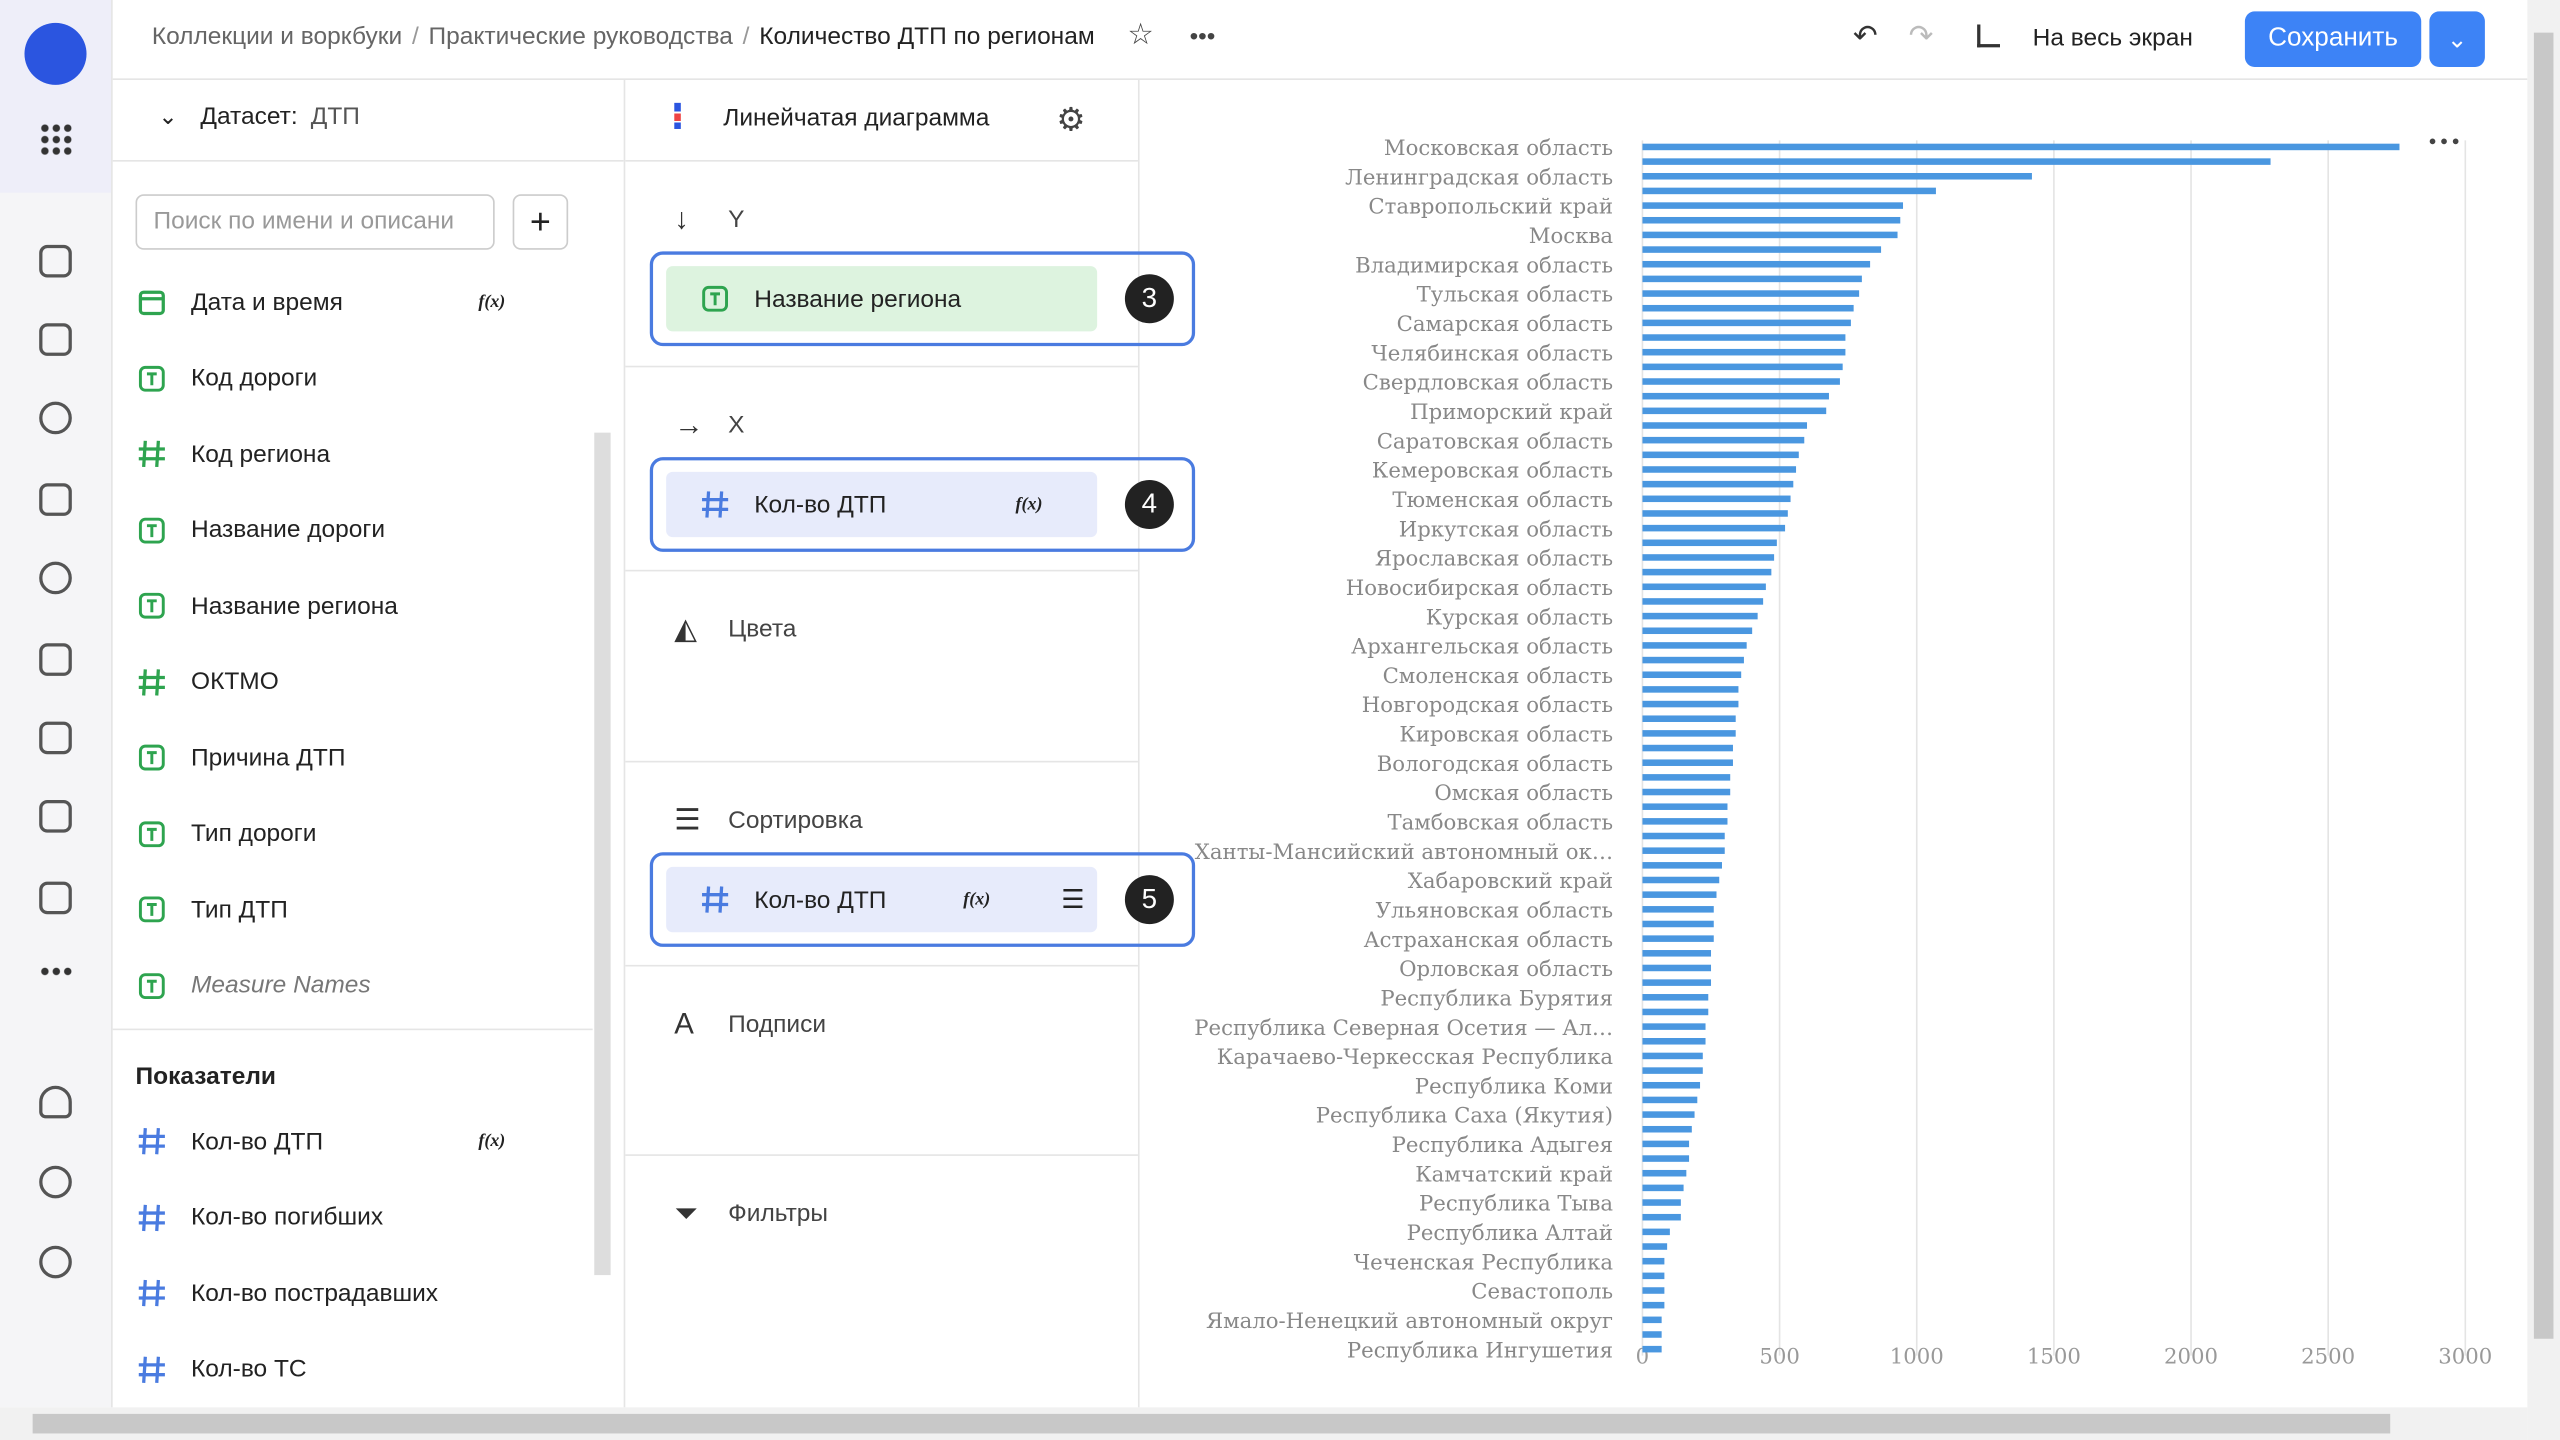 The height and width of the screenshot is (1440, 2560). What do you see at coordinates (540, 222) in the screenshot?
I see `add-field-button: +` at bounding box center [540, 222].